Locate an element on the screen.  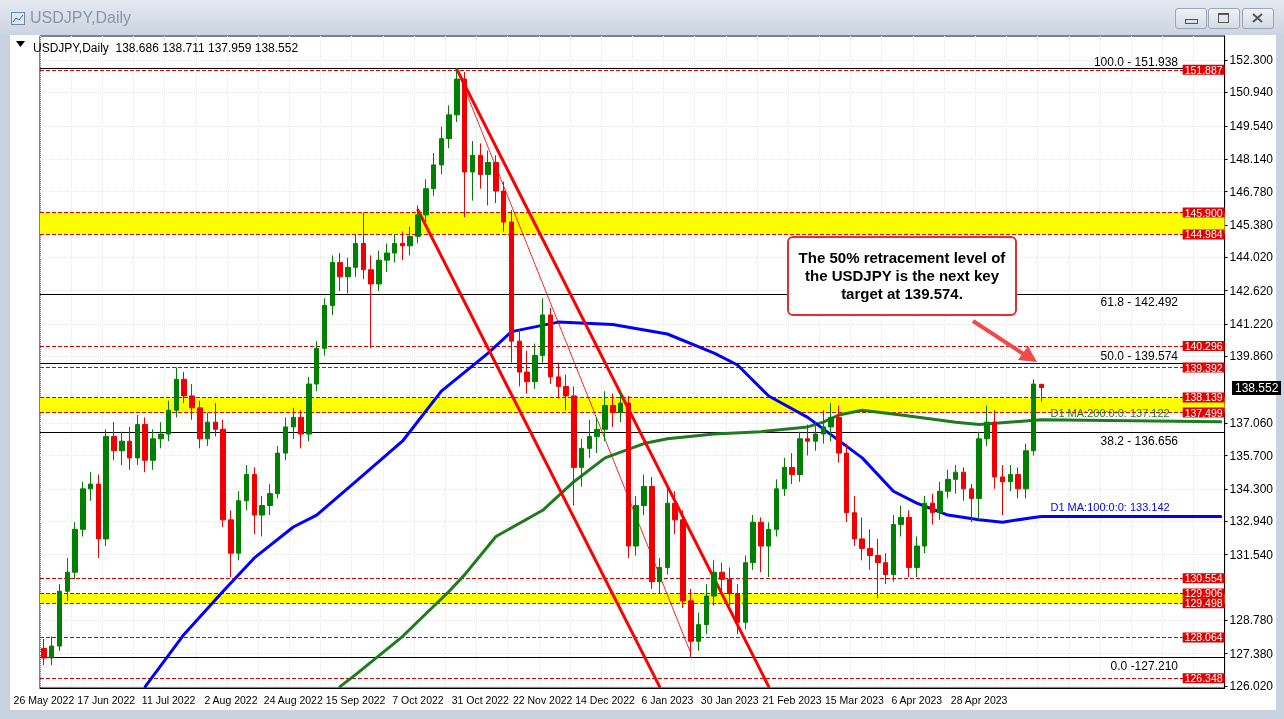
annotation: 0.0 -127.210 is located at coordinates (1144, 665).